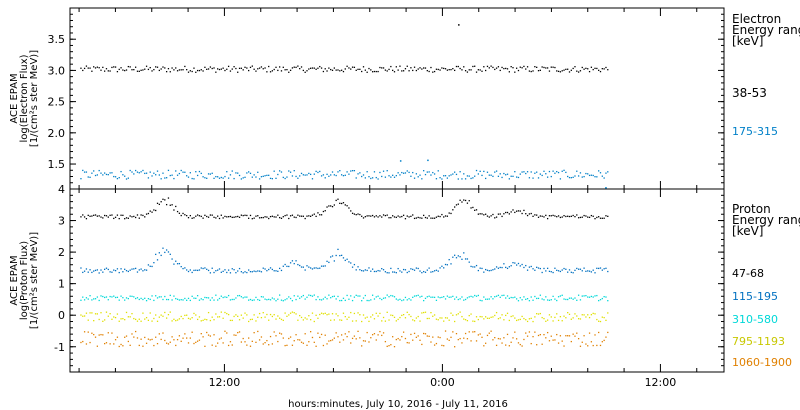 The height and width of the screenshot is (410, 800). What do you see at coordinates (61, 252) in the screenshot?
I see `y-tick-label: 2` at bounding box center [61, 252].